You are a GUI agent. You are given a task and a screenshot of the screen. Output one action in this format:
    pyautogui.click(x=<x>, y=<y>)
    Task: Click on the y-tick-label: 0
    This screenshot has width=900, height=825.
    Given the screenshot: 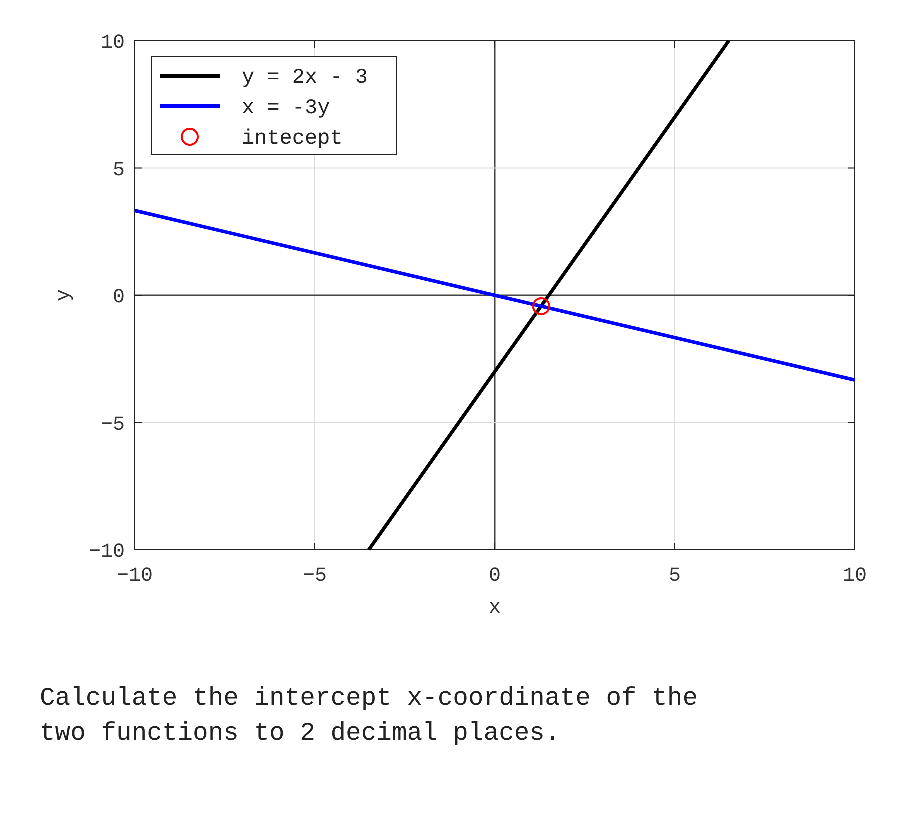 What is the action you would take?
    pyautogui.click(x=118, y=298)
    